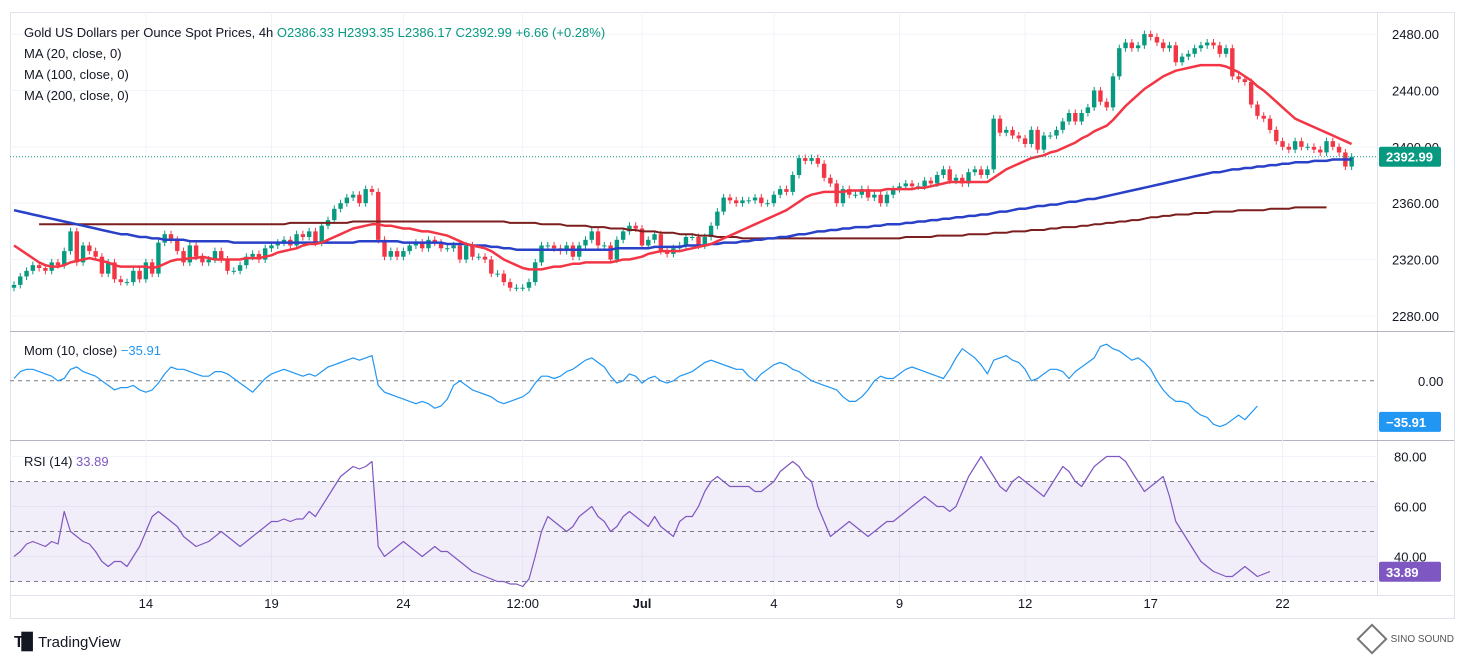 This screenshot has width=1466, height=669. Describe the element at coordinates (1415, 260) in the screenshot. I see `price-ytick-4: 2320.00` at that location.